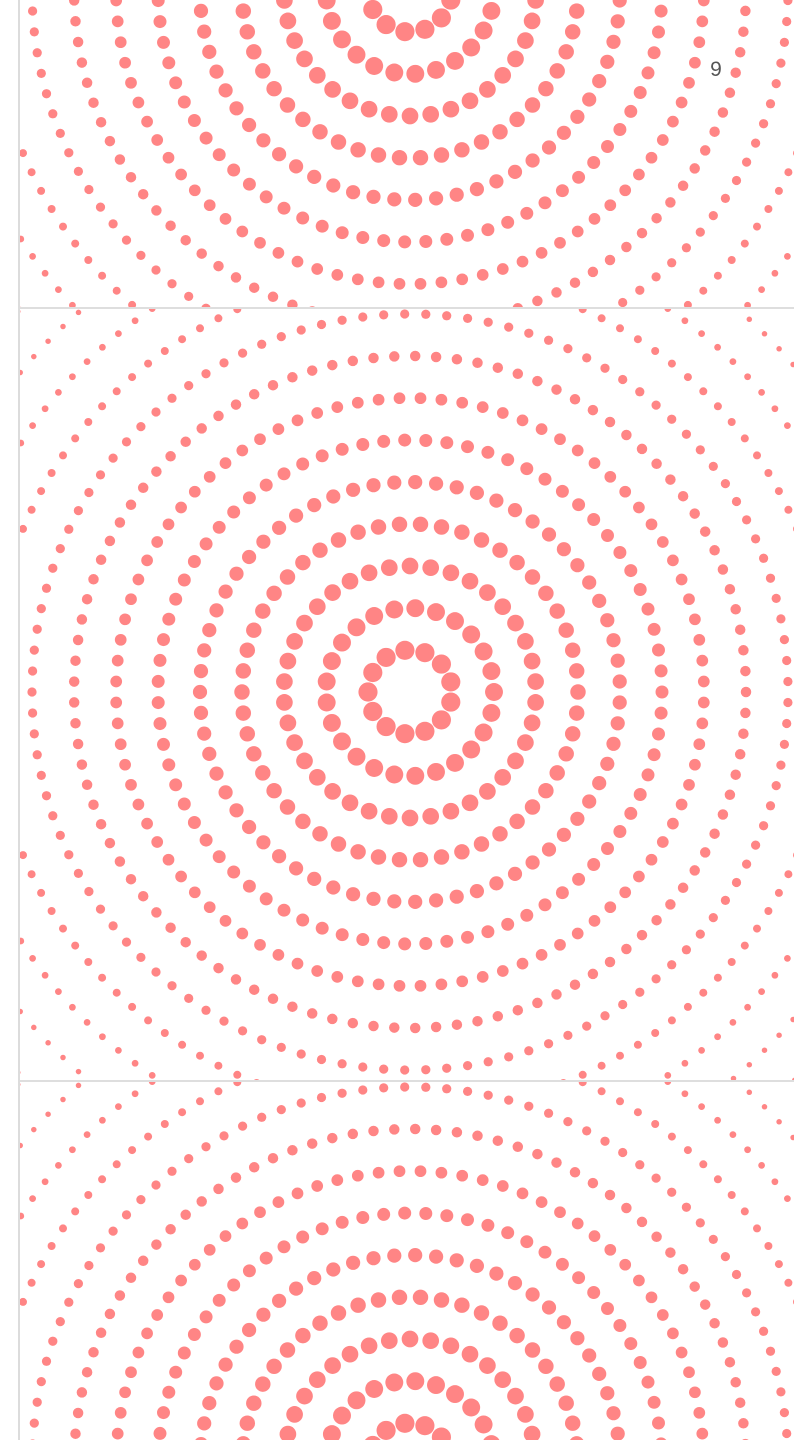 The width and height of the screenshot is (794, 1440). I want to click on left-border-rule, so click(19, 720).